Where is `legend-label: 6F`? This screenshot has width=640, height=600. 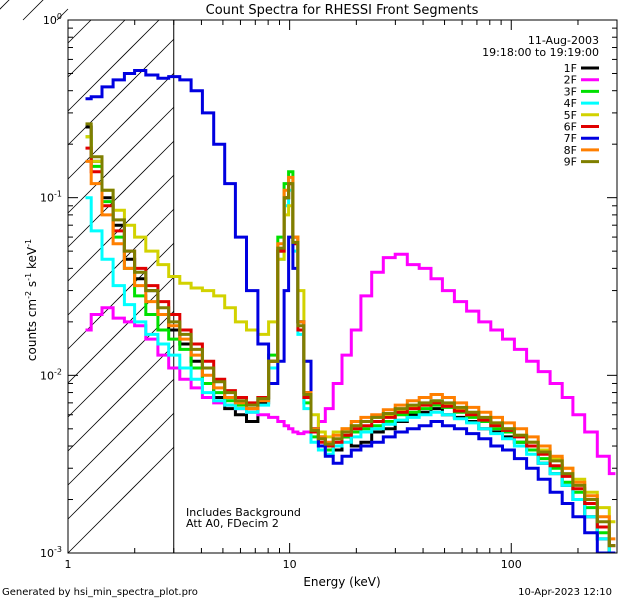
legend-label: 6F is located at coordinates (570, 127).